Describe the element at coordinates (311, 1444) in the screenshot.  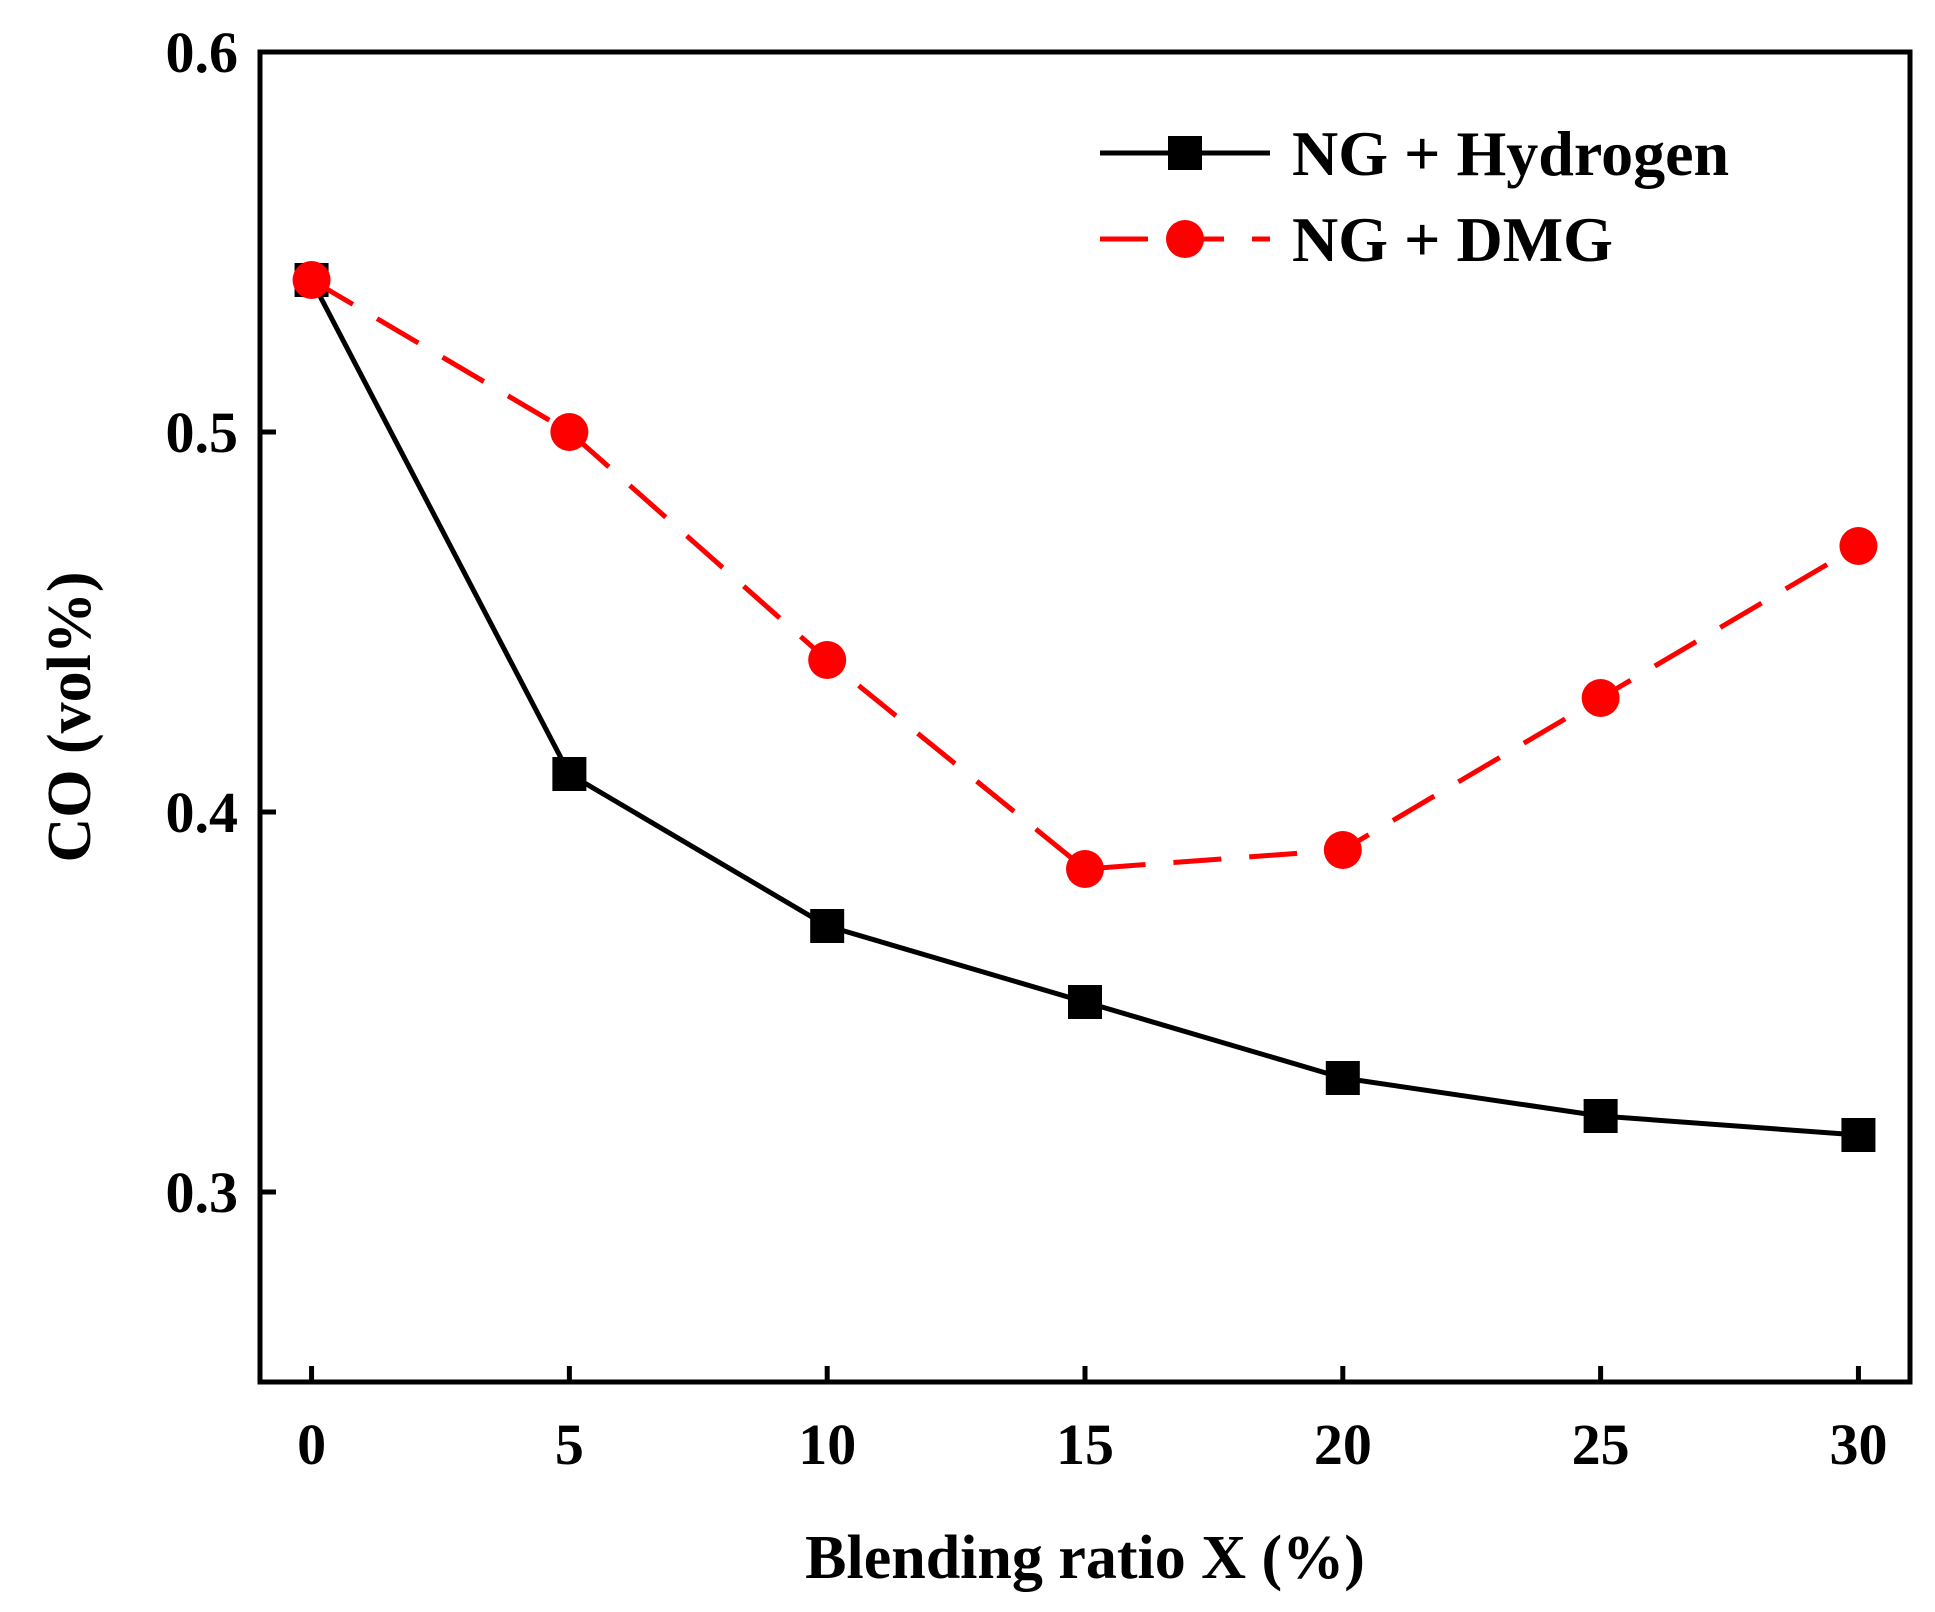
I see `x-tick-label: 0` at that location.